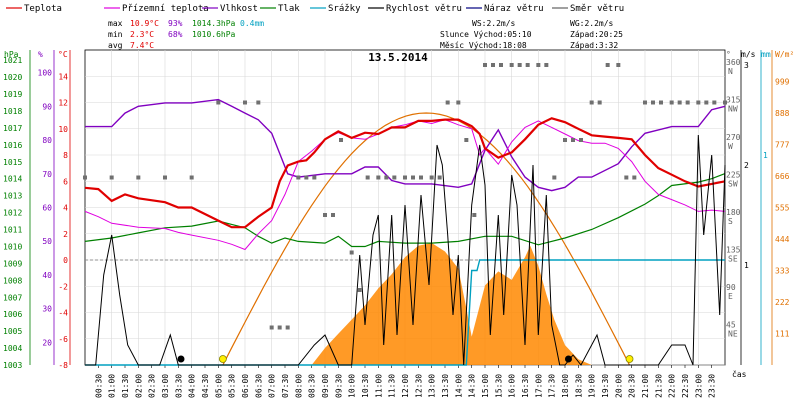 The image size is (800, 400). Describe the element at coordinates (498, 386) in the screenshot. I see `x-tick-label: 15:30` at that location.